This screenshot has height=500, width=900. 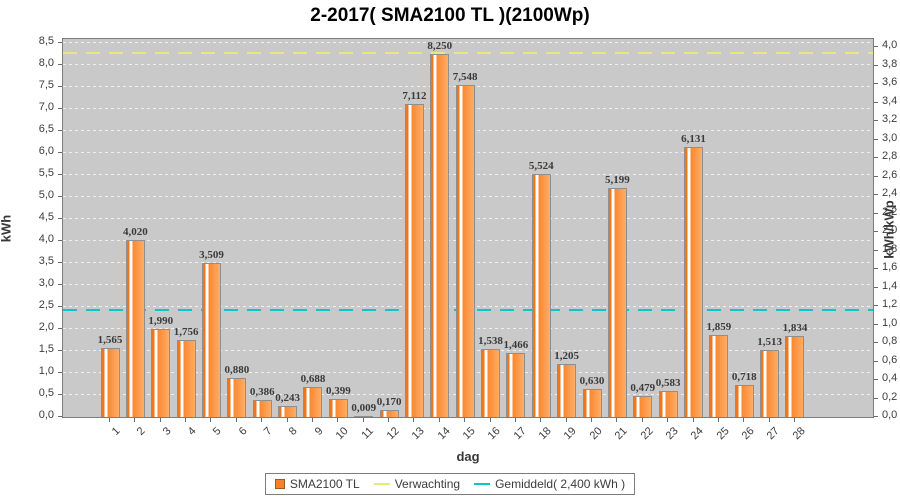 What do you see at coordinates (465, 76) in the screenshot?
I see `bar-value-label: 7,548` at bounding box center [465, 76].